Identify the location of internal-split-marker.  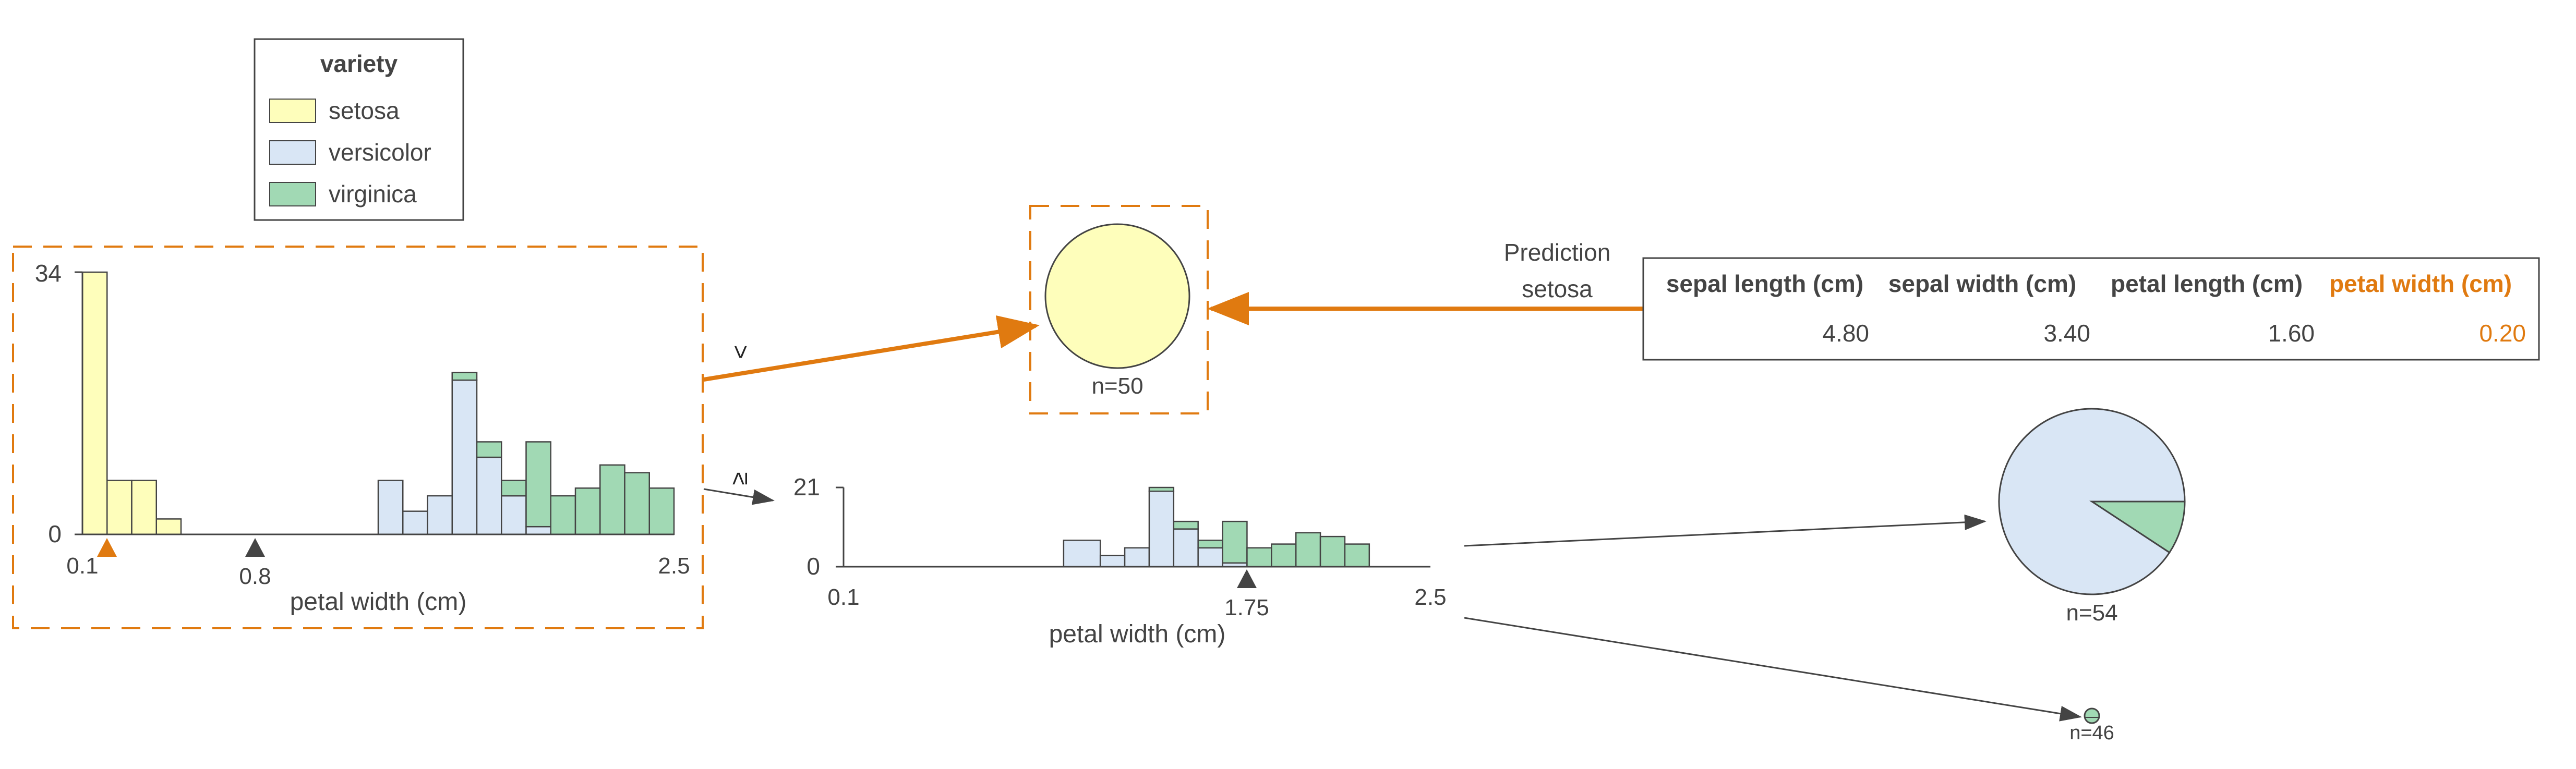
(1247, 578).